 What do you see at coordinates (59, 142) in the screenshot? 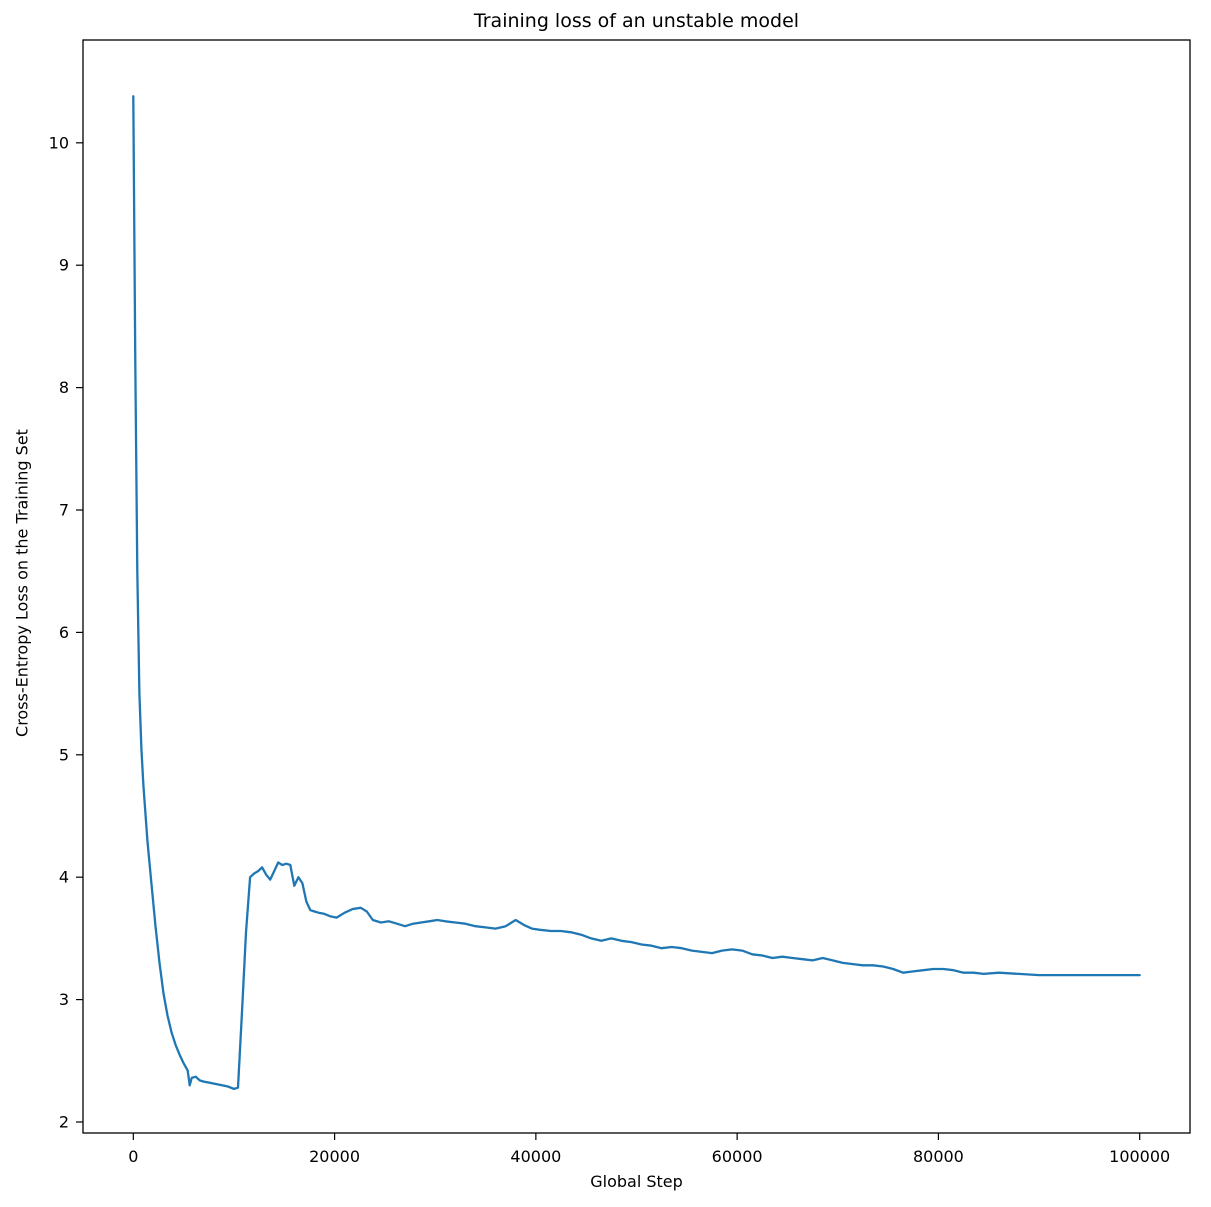
I see `y-tick-label: 10` at bounding box center [59, 142].